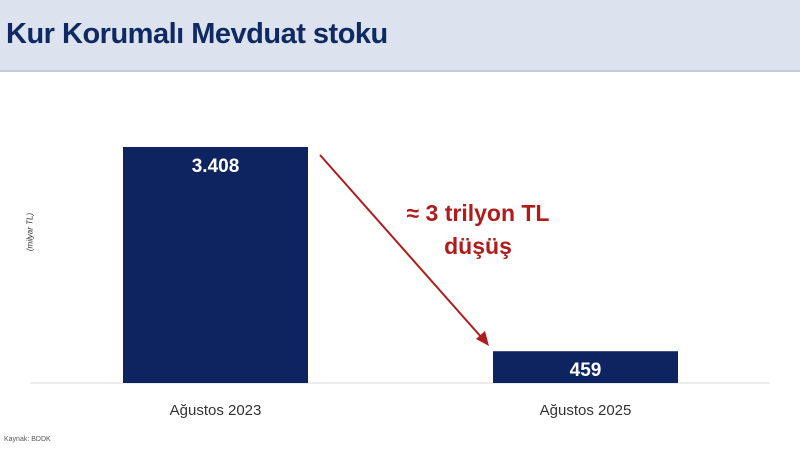 The height and width of the screenshot is (450, 800). I want to click on arrow-head-icon, so click(482, 338).